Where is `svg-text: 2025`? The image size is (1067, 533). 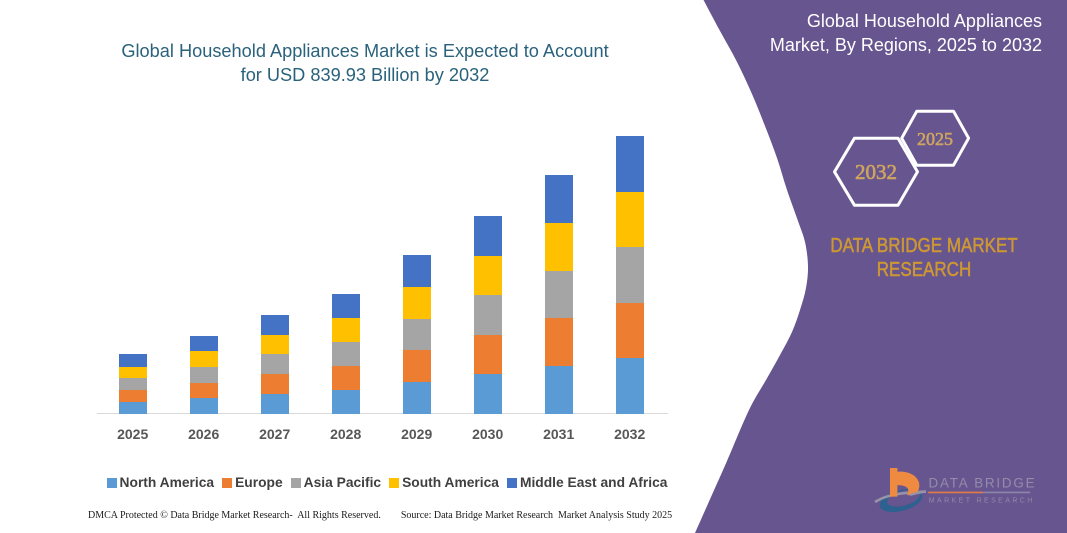
svg-text: 2025 is located at coordinates (935, 139).